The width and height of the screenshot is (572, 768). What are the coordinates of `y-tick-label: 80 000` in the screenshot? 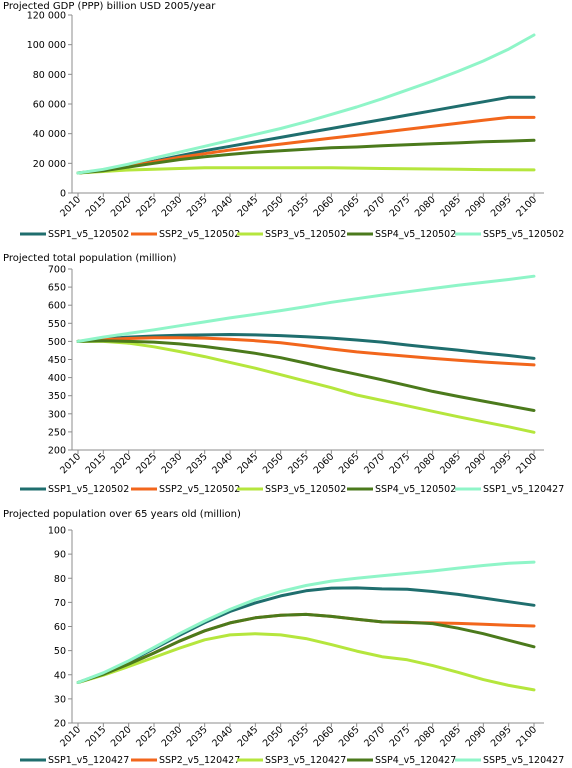 It's located at (49, 75).